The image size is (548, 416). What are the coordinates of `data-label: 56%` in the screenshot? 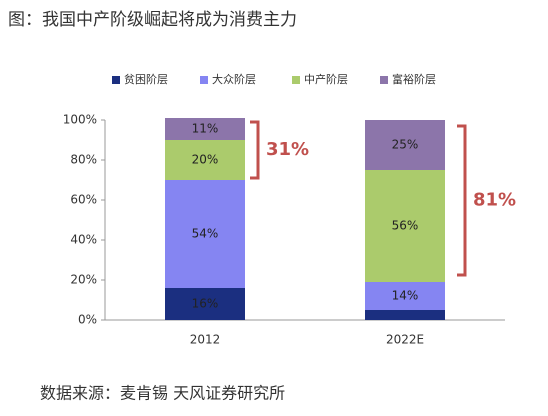 It's located at (405, 226).